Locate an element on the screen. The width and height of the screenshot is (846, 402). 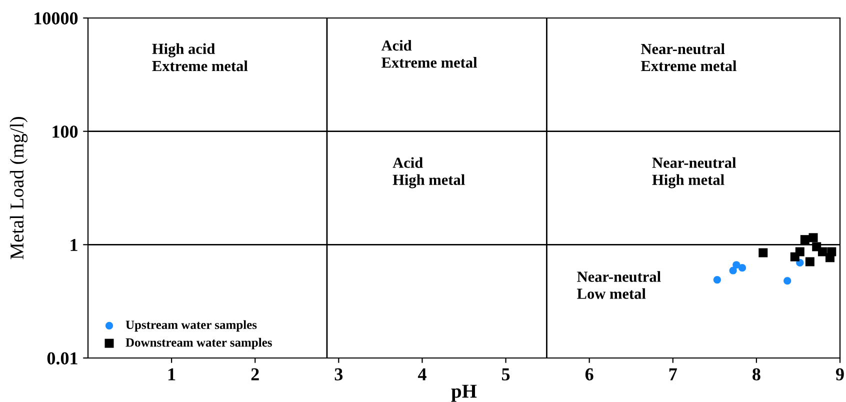
annotation: High acid Extreme metal is located at coordinates (200, 57).